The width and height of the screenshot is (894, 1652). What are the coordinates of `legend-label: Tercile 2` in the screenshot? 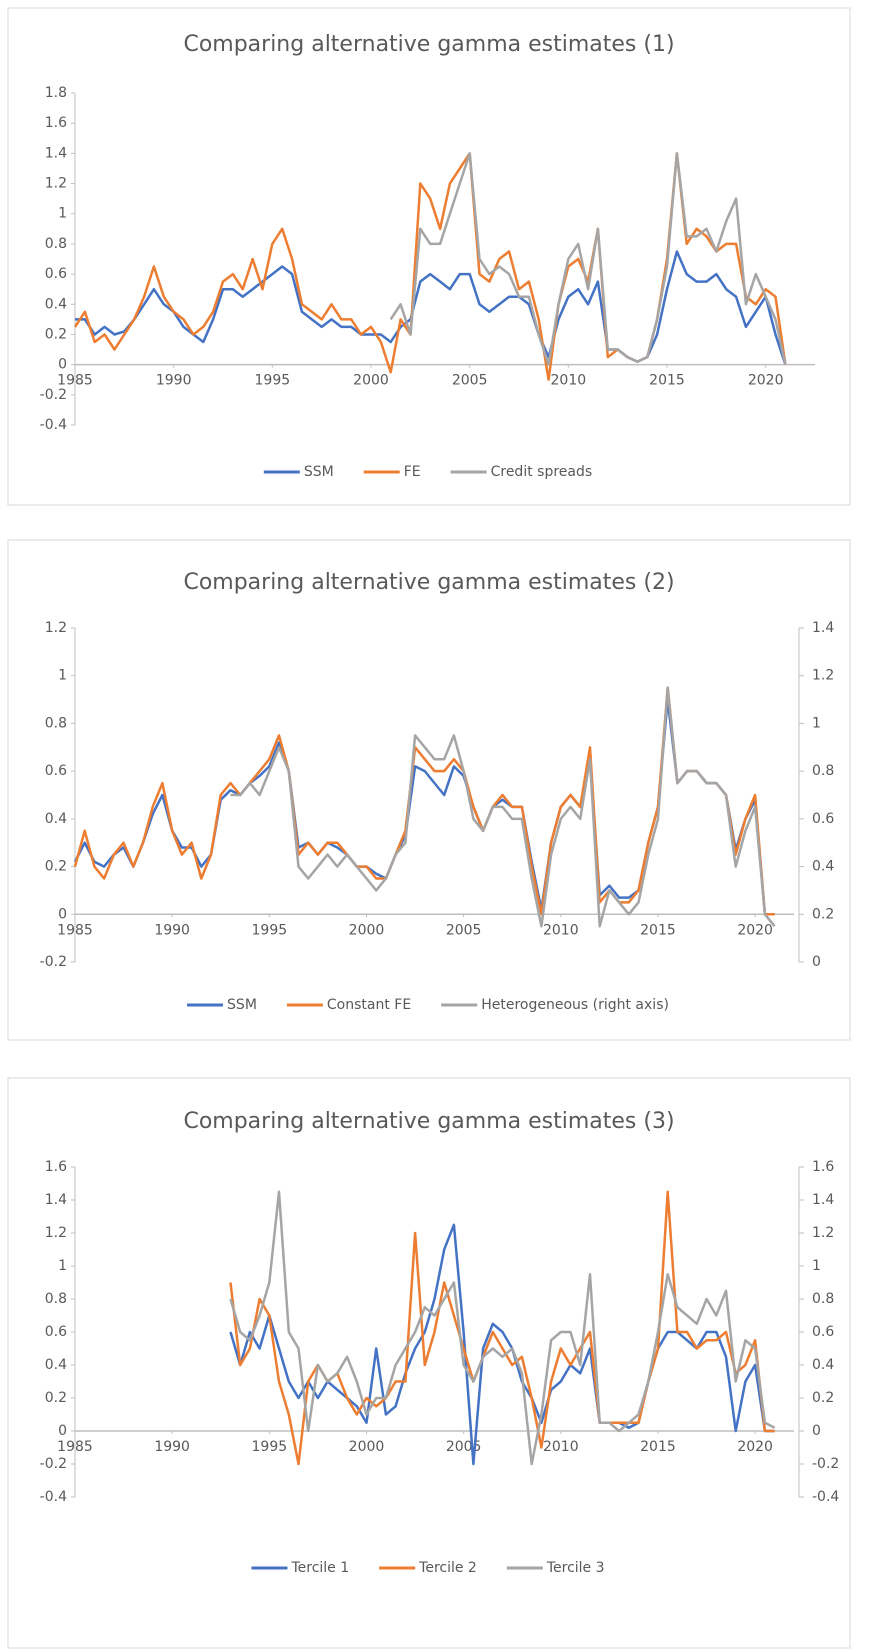 It's located at (447, 1568).